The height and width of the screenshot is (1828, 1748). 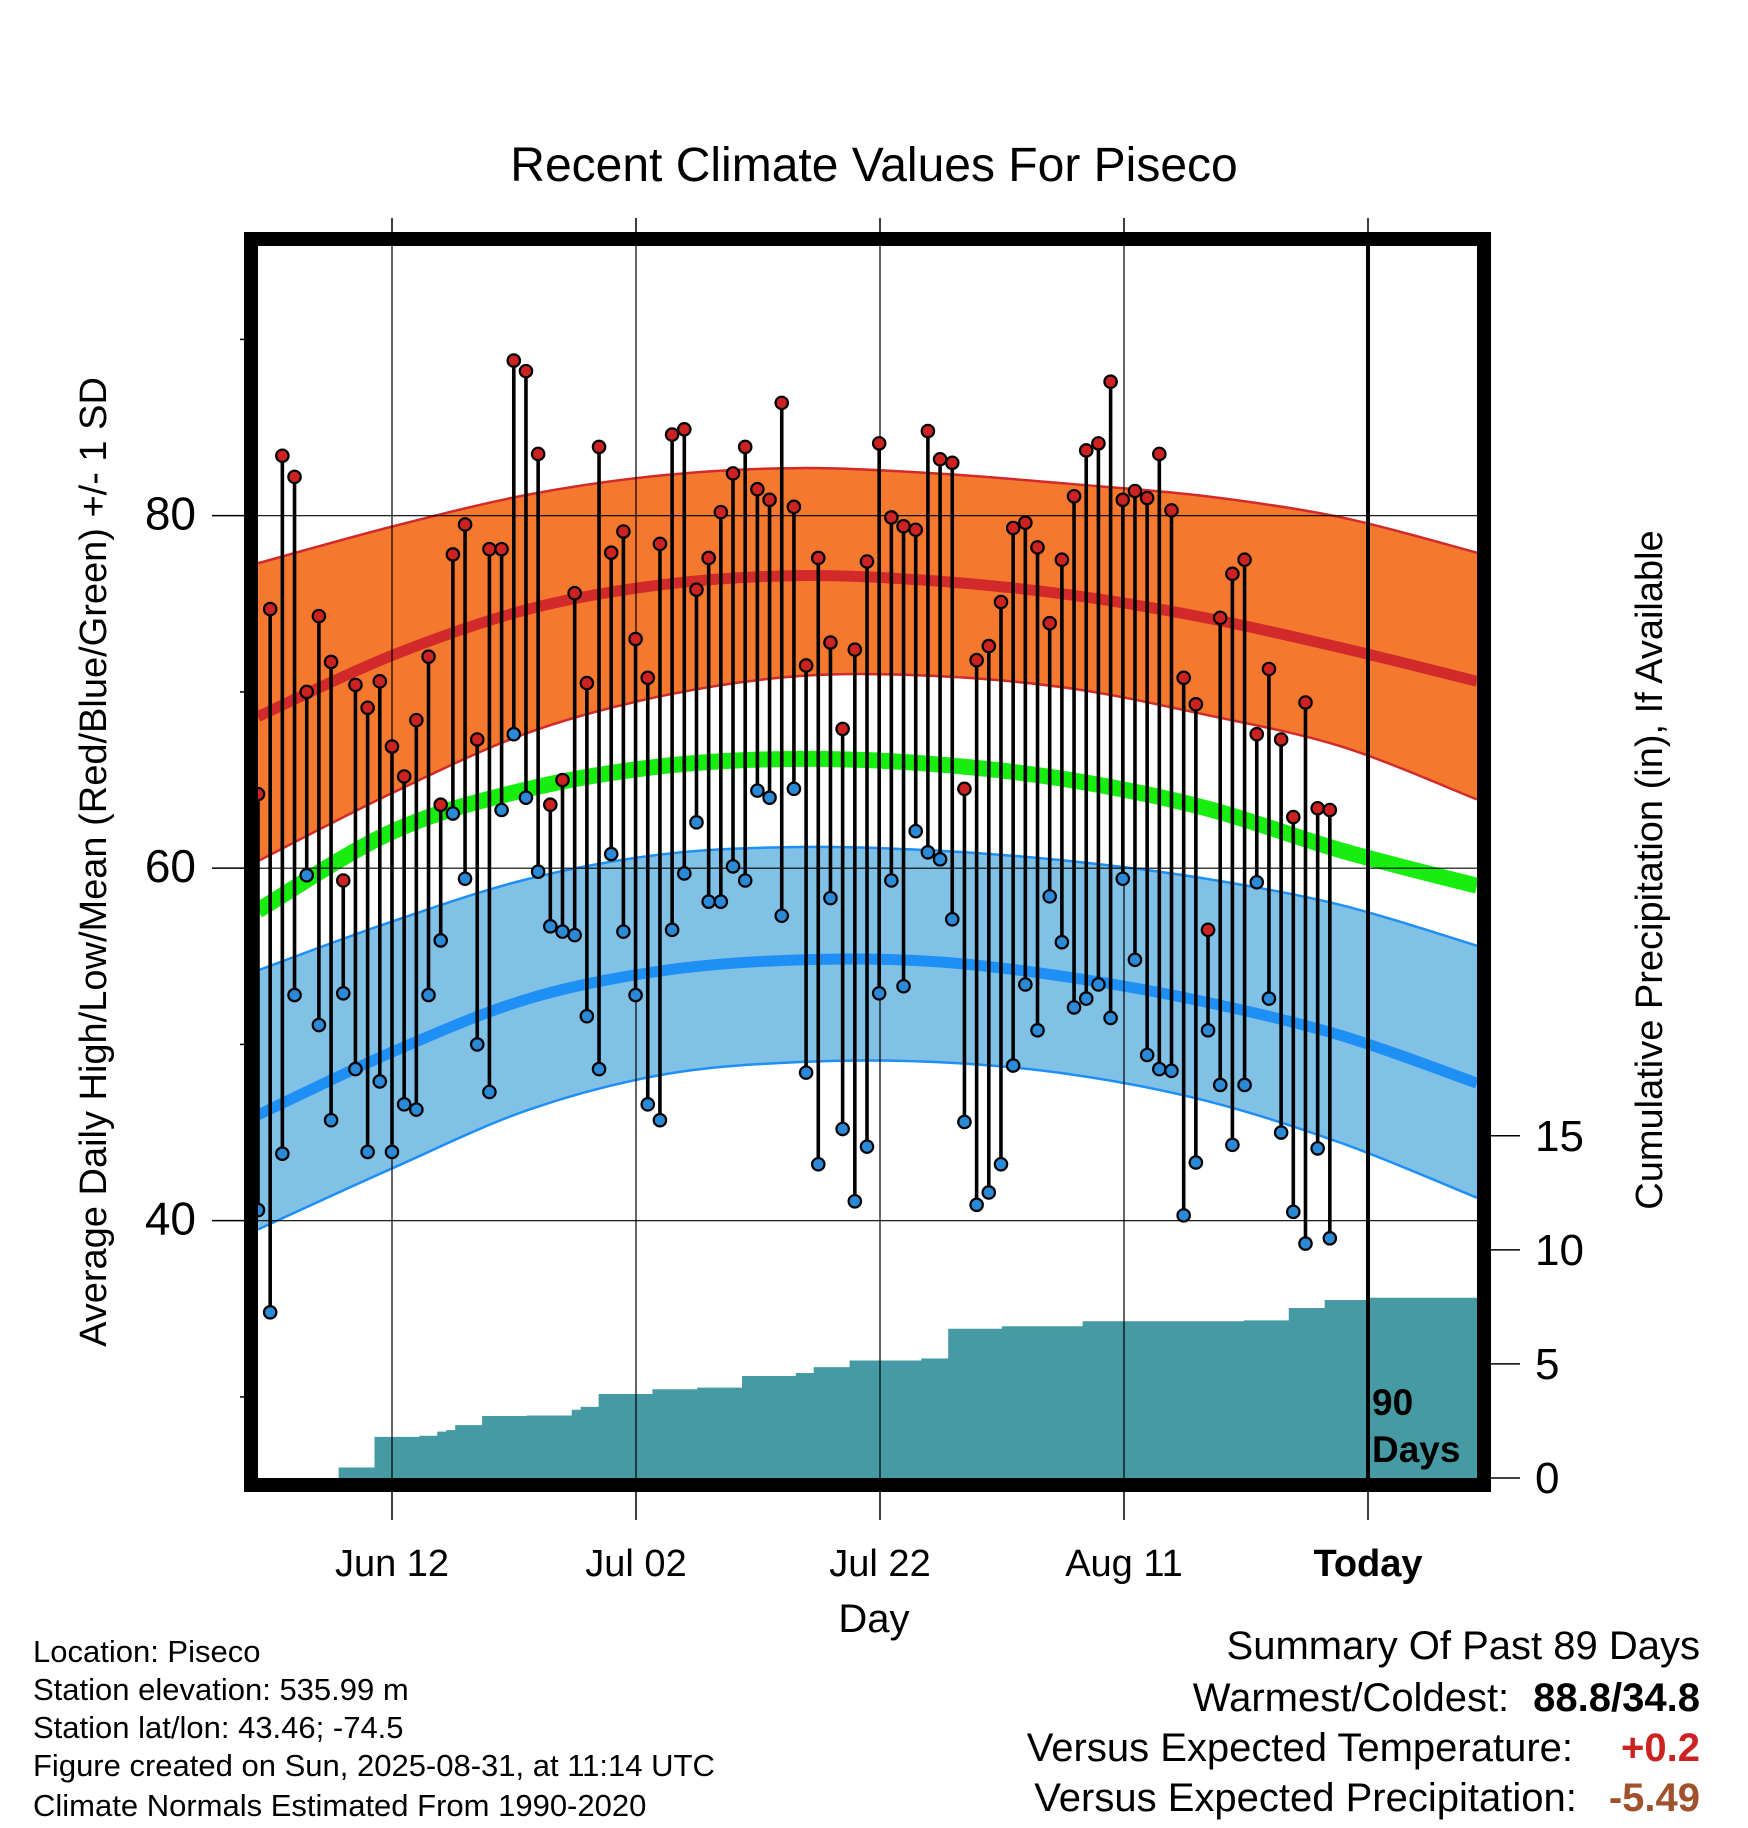 I want to click on precip-label: Versus Expected Precipitation:, so click(x=1305, y=1798).